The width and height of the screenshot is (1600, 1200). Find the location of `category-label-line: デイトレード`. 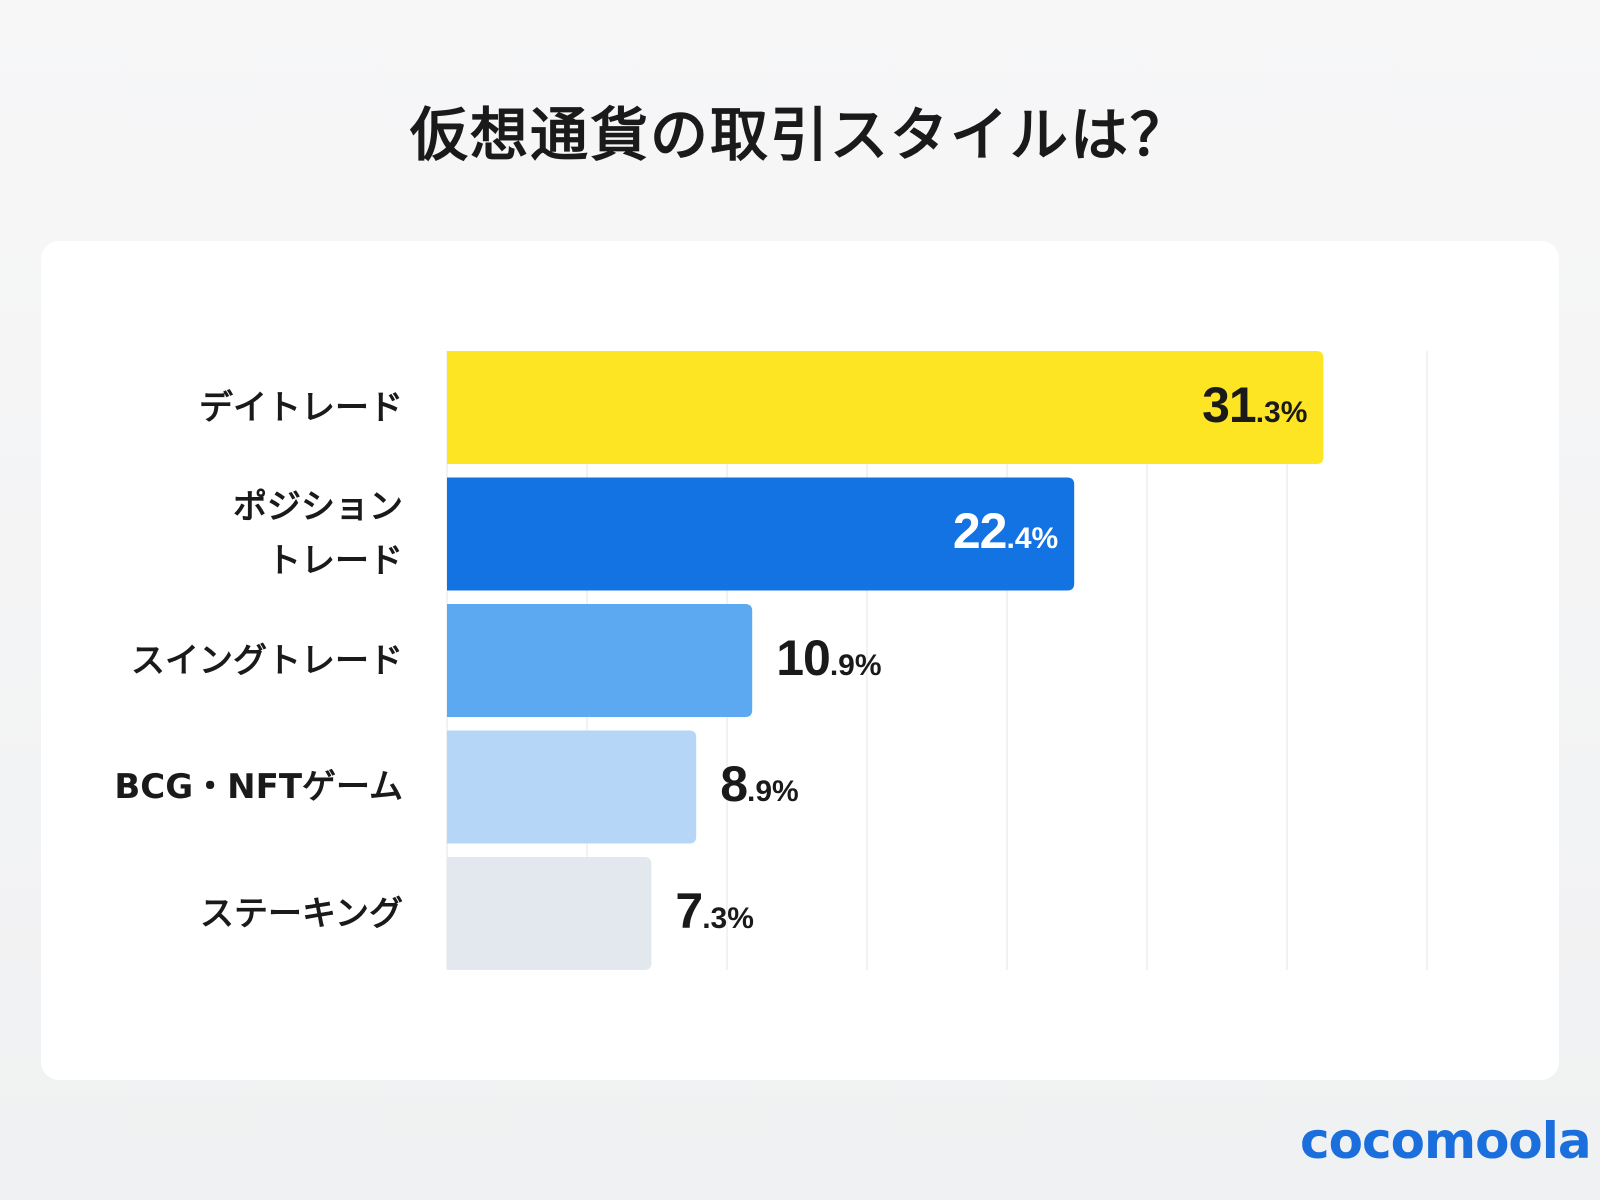

category-label-line: デイトレード is located at coordinates (301, 407).